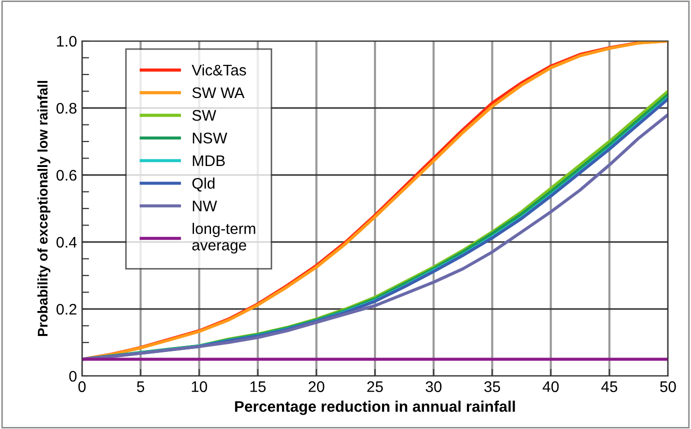 Image resolution: width=691 pixels, height=429 pixels. What do you see at coordinates (492, 386) in the screenshot?
I see `x-tick-label: 35` at bounding box center [492, 386].